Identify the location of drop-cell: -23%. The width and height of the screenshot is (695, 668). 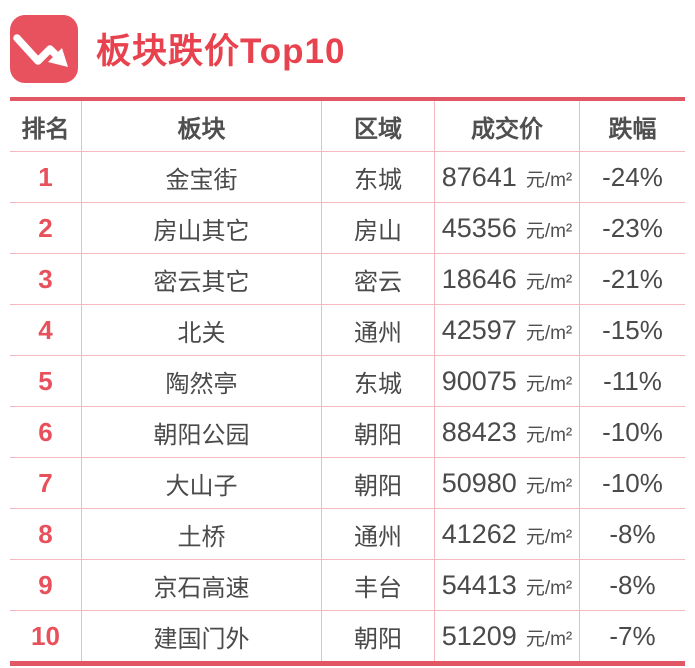
(632, 228).